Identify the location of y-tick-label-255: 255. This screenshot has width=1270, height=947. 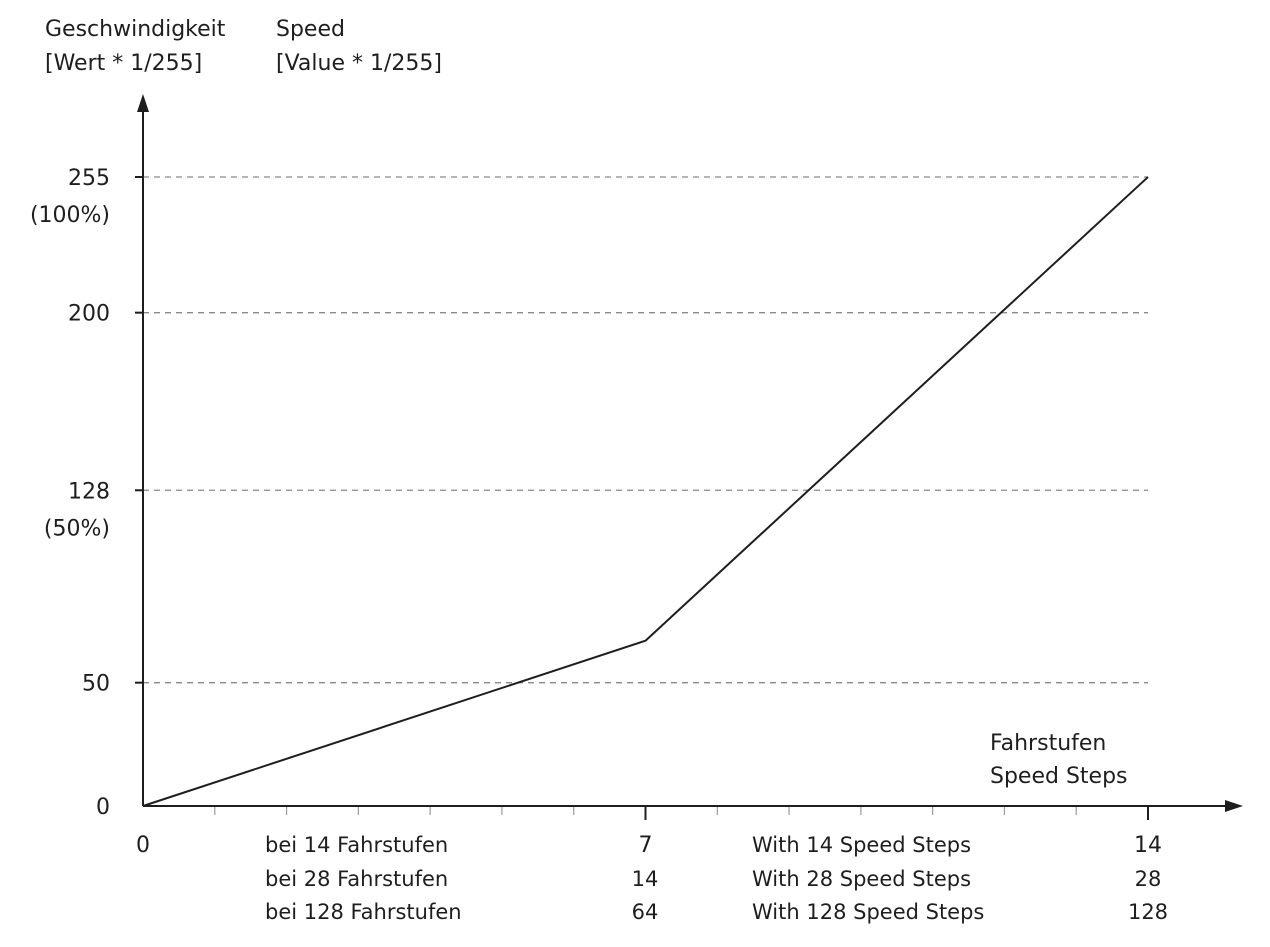
(89, 178).